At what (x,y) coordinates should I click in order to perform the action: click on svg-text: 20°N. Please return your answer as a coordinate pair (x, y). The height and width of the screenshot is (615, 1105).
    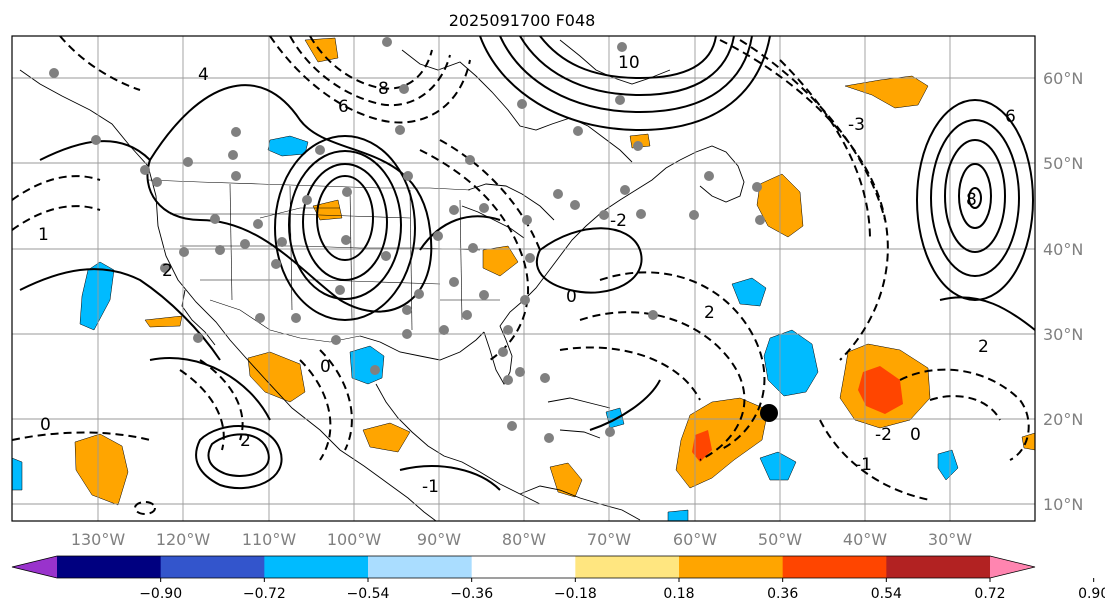
    Looking at the image, I should click on (1063, 419).